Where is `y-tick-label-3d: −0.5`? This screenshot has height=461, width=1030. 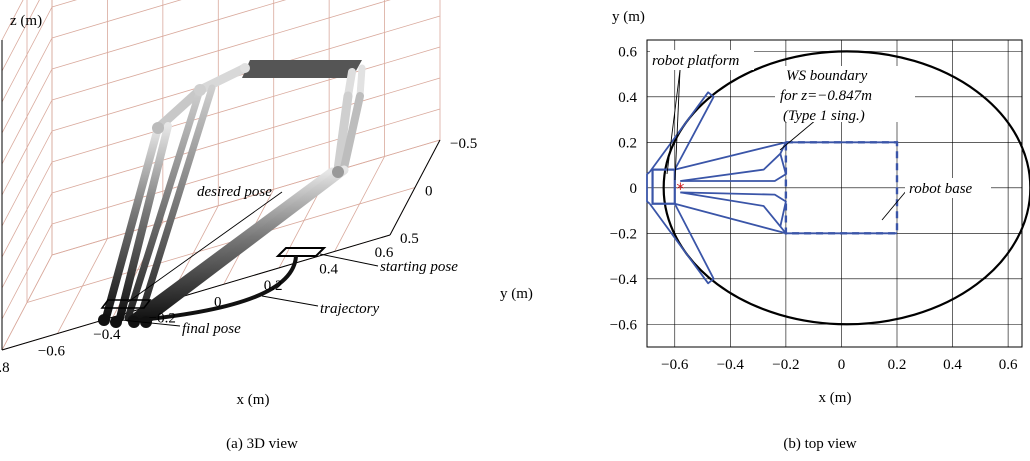 y-tick-label-3d: −0.5 is located at coordinates (463, 144).